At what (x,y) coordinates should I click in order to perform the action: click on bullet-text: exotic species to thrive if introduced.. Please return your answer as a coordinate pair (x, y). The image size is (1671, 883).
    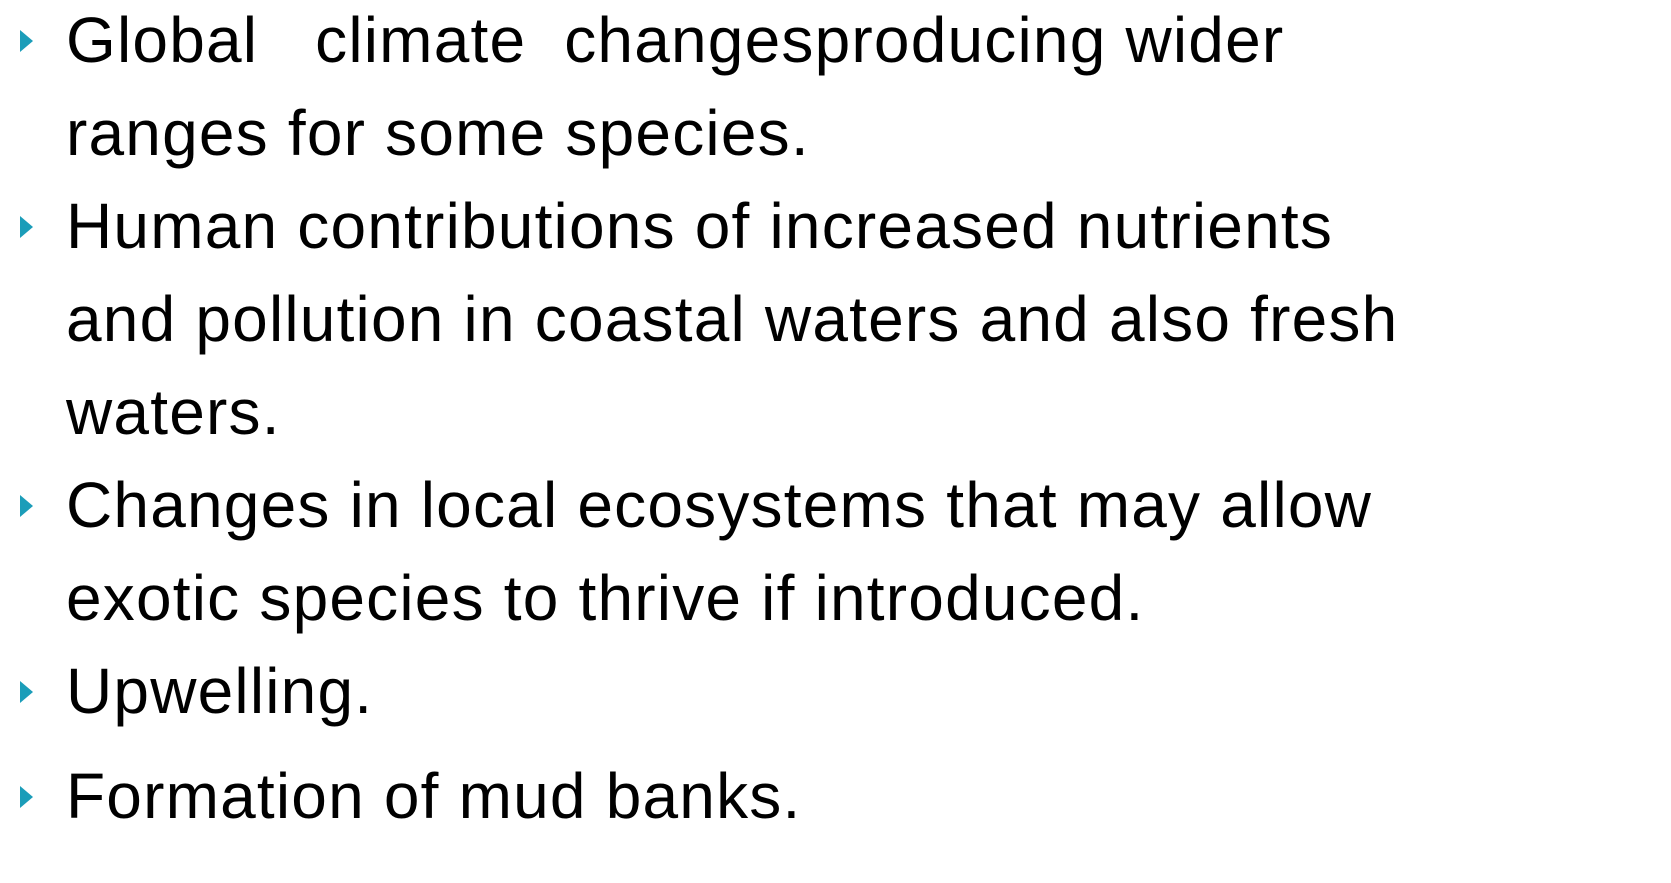
    Looking at the image, I should click on (605, 598).